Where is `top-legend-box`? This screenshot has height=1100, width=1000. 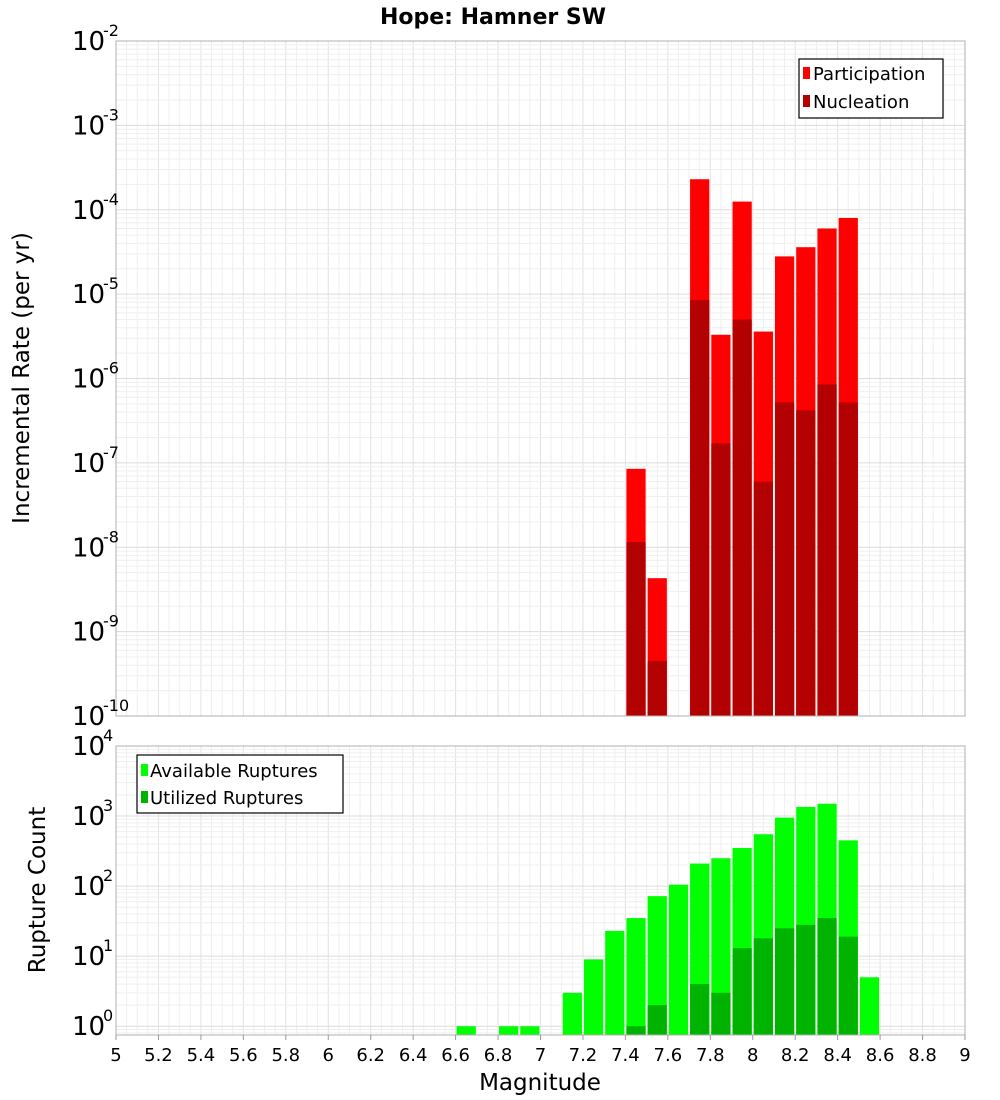 top-legend-box is located at coordinates (871, 88).